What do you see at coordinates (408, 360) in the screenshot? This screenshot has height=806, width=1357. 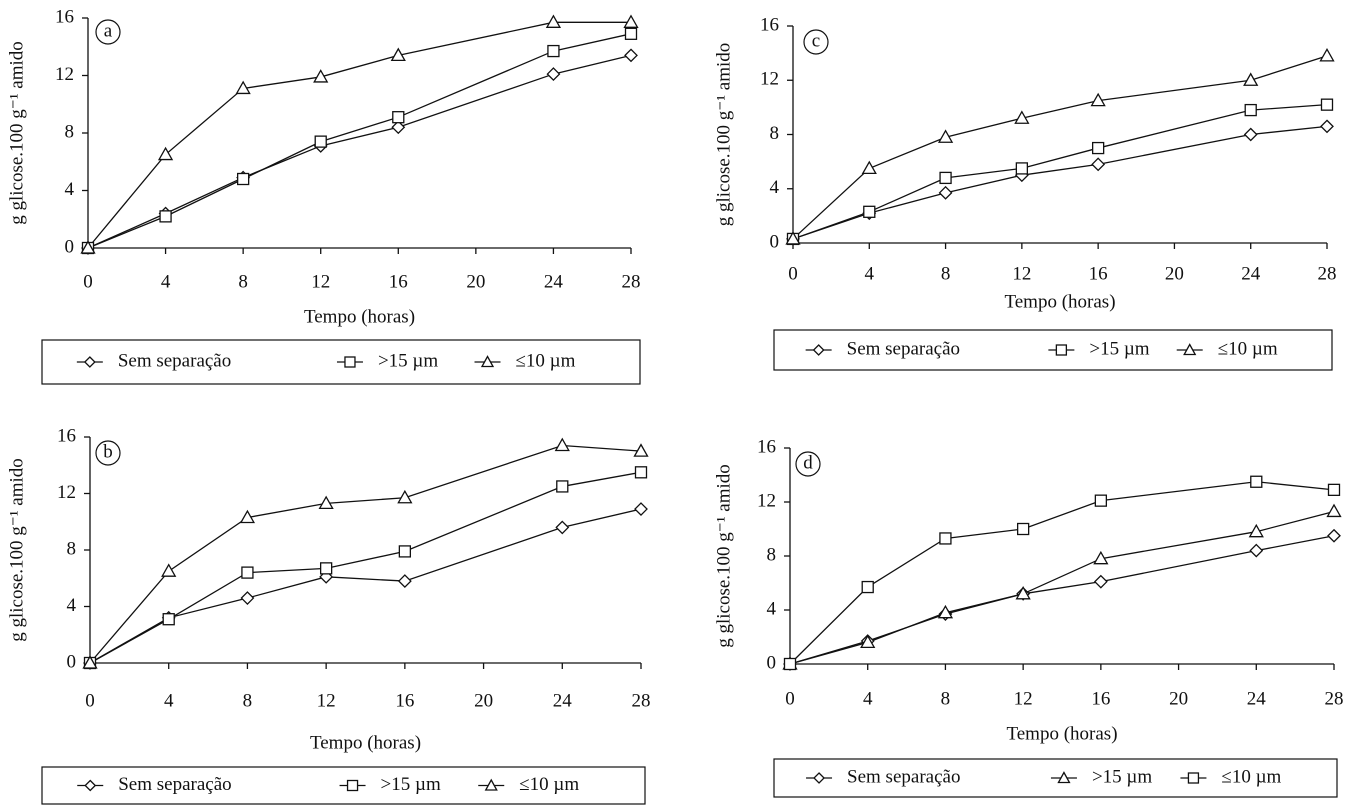 I see `legend-label: >15 µm` at bounding box center [408, 360].